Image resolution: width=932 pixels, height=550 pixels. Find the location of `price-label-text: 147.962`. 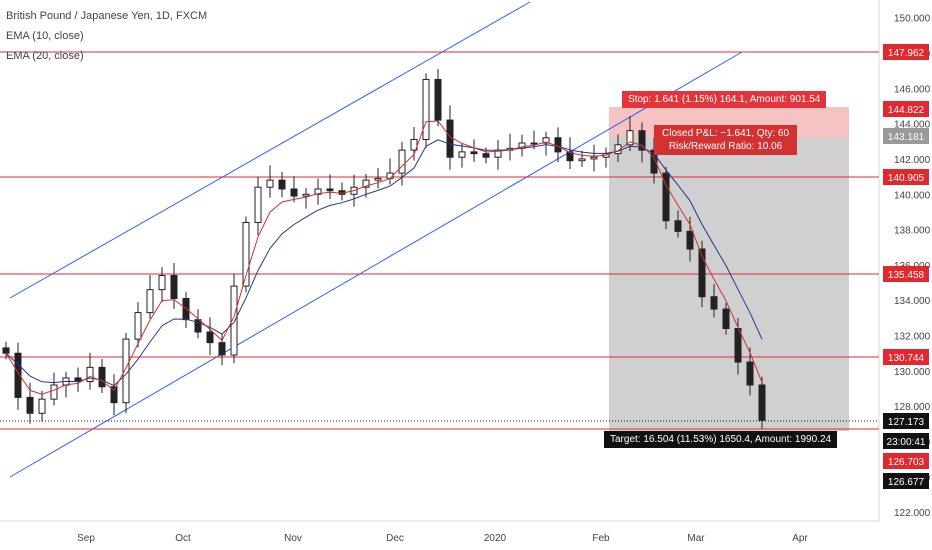

price-label-text: 147.962 is located at coordinates (906, 53).